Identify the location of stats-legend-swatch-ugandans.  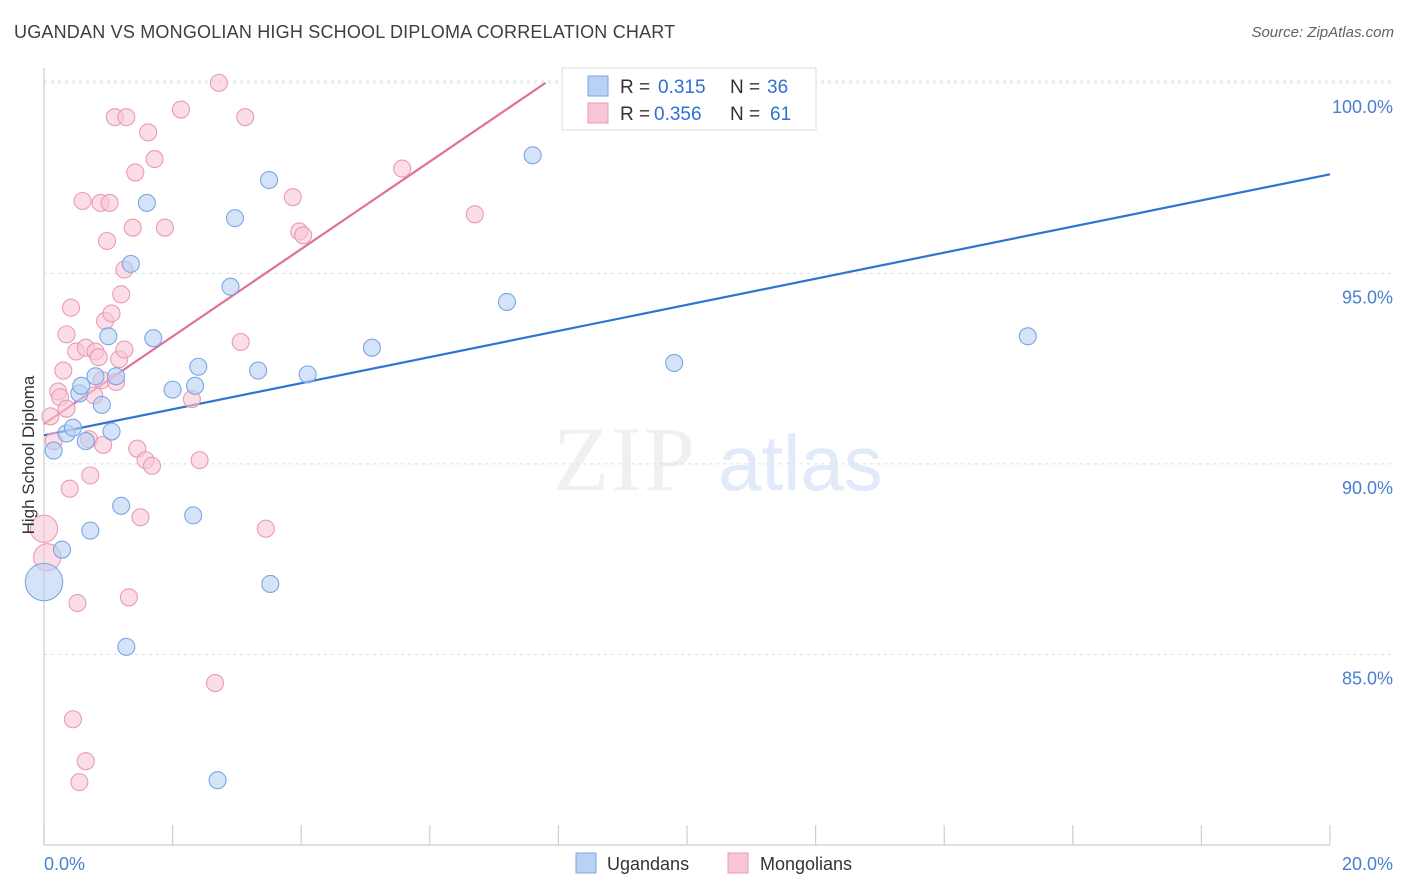
(598, 86).